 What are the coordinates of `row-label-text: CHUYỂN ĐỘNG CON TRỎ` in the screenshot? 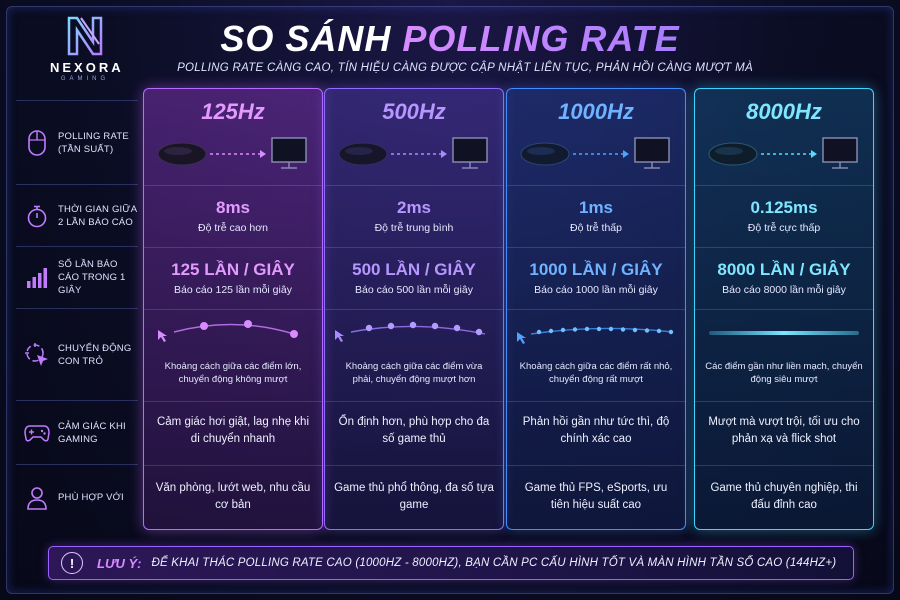 It's located at (95, 354).